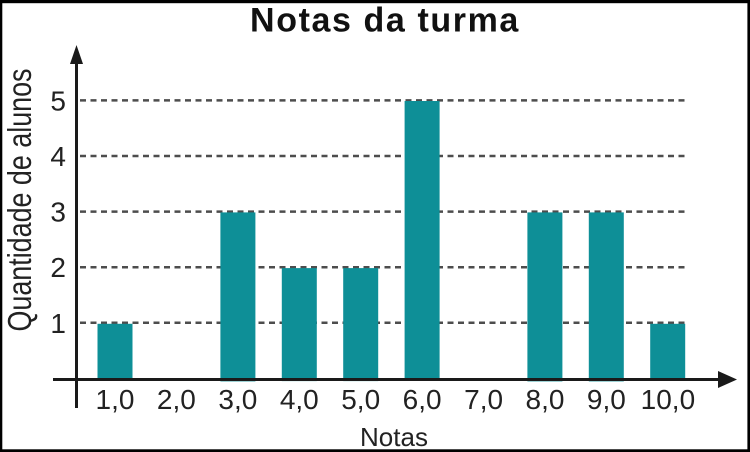  I want to click on svg-text: 9,0, so click(606, 399).